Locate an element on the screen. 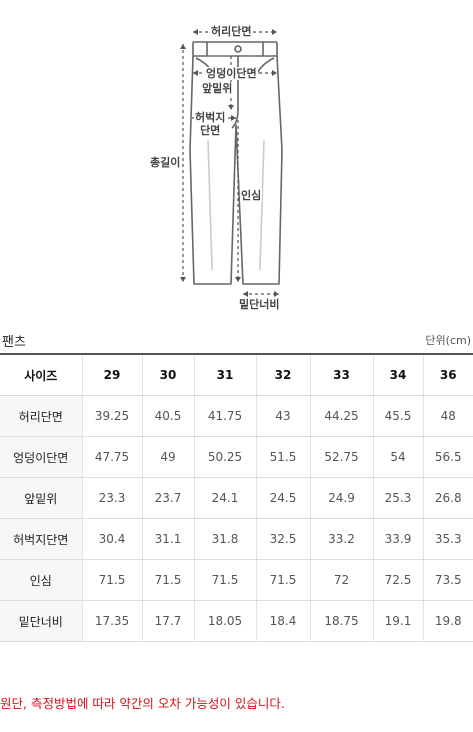 The height and width of the screenshot is (732, 473). table-cell: 40.5 is located at coordinates (168, 416).